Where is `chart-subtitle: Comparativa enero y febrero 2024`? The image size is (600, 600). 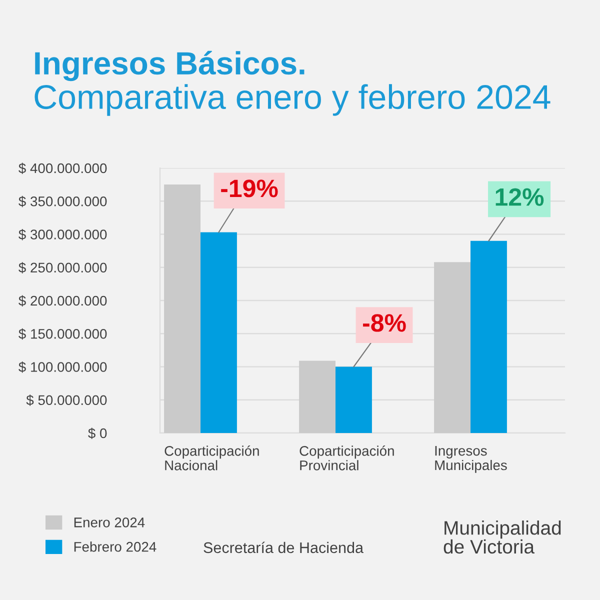 chart-subtitle: Comparativa enero y febrero 2024 is located at coordinates (292, 100).